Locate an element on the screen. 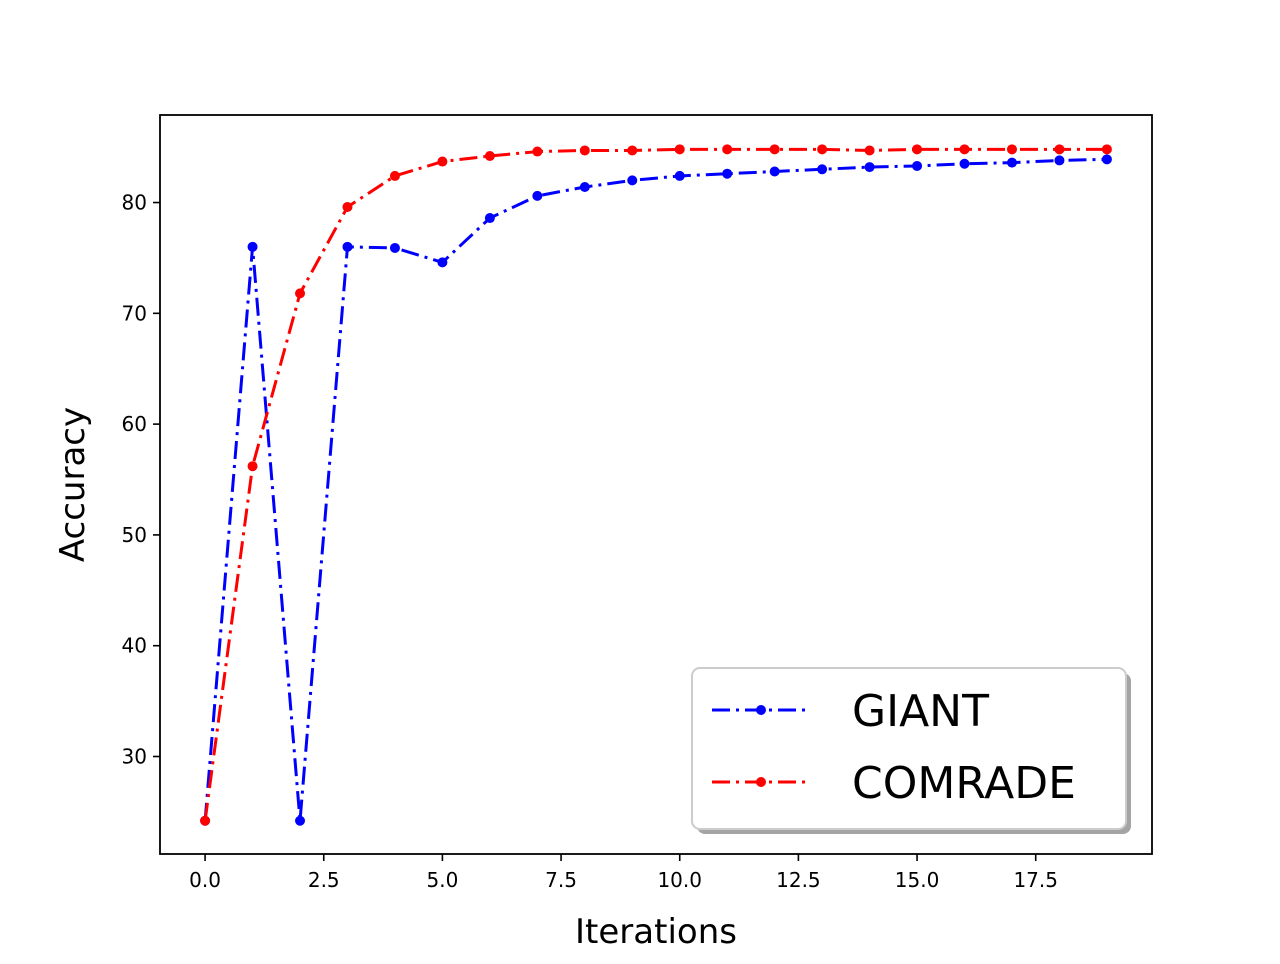 The height and width of the screenshot is (964, 1280). legend: GIANT COMRADE is located at coordinates (911, 750).